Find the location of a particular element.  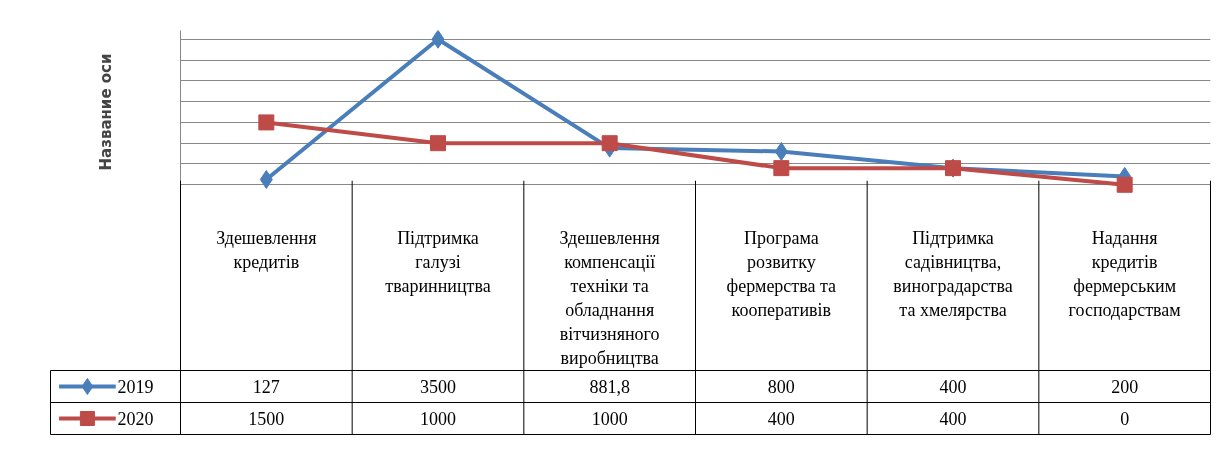

data-label: 200 is located at coordinates (1125, 387).